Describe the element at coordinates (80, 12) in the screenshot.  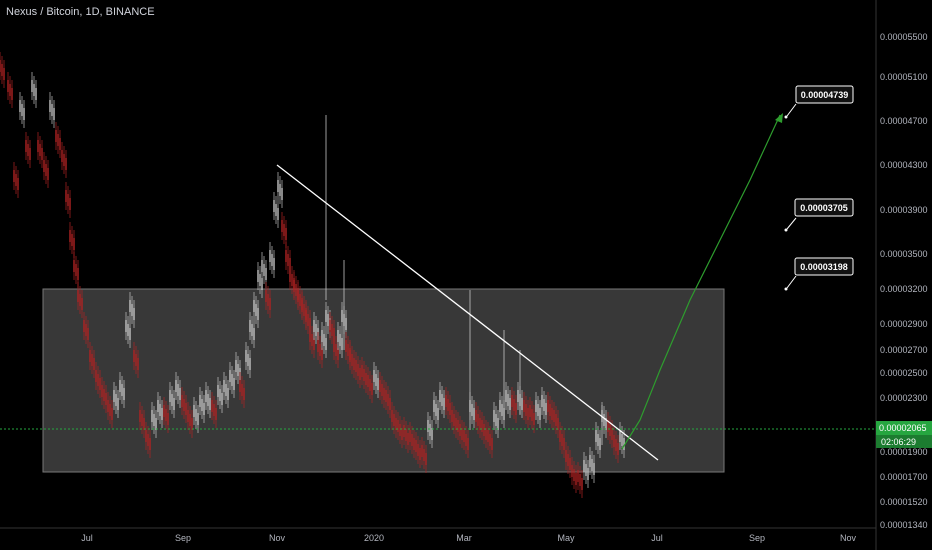
I see `chart-title: Nexus / Bitcoin, 1D, BINANCE` at that location.